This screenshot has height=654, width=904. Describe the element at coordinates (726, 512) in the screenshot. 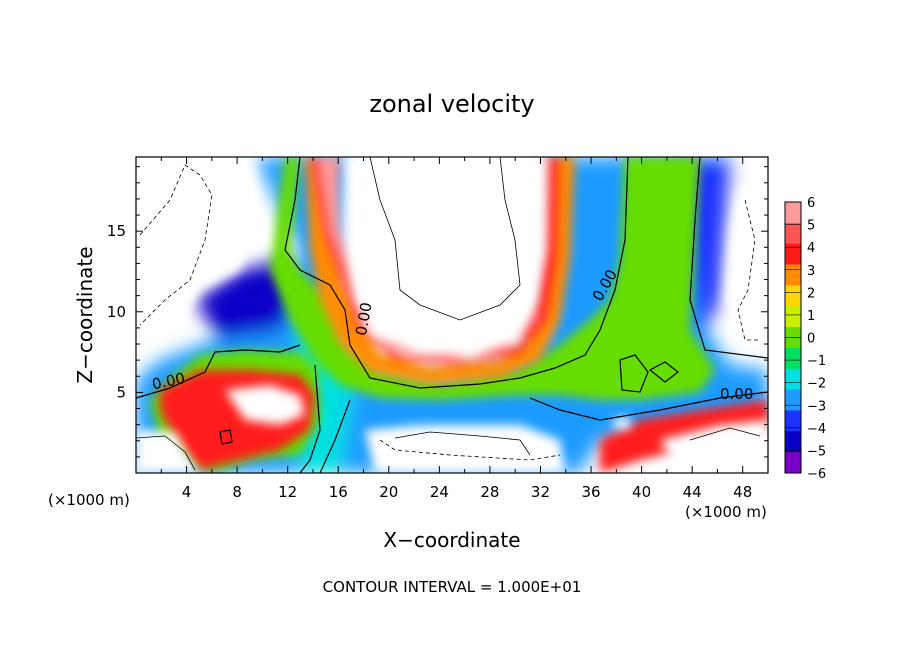

I see `x-axis-unit-right: (×1000 m)` at that location.